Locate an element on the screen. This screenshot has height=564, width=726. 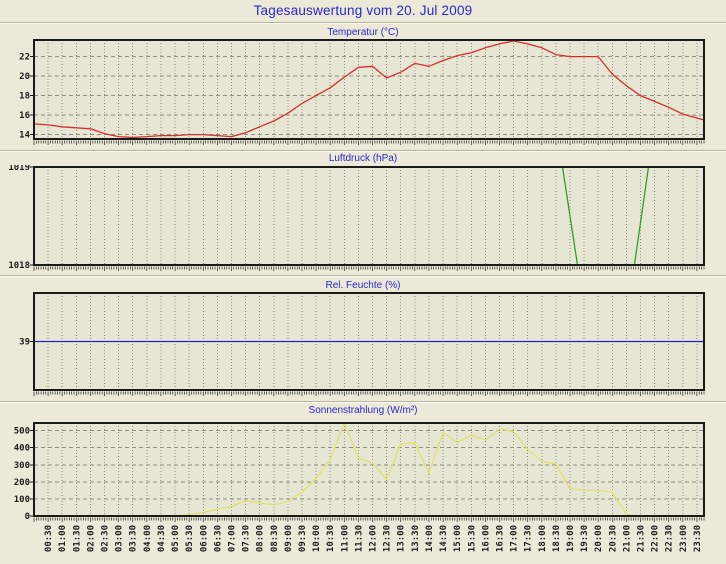
svg-text: 03:30 is located at coordinates (134, 538).